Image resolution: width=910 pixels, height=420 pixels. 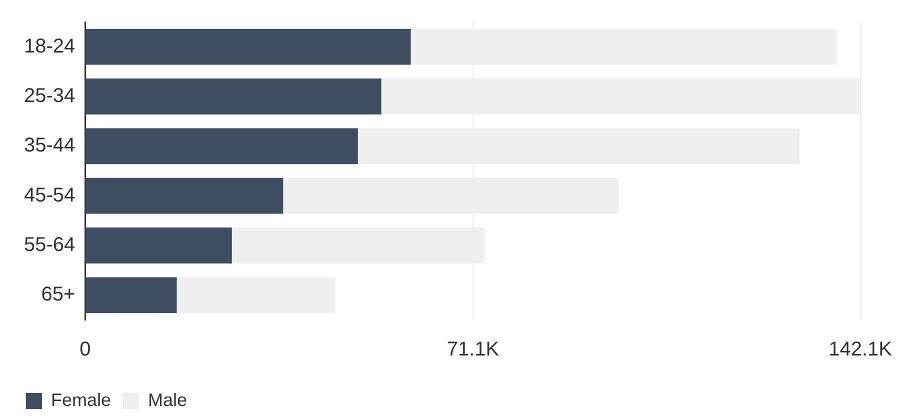 What do you see at coordinates (58, 295) in the screenshot?
I see `y-tick-label: 65+` at bounding box center [58, 295].